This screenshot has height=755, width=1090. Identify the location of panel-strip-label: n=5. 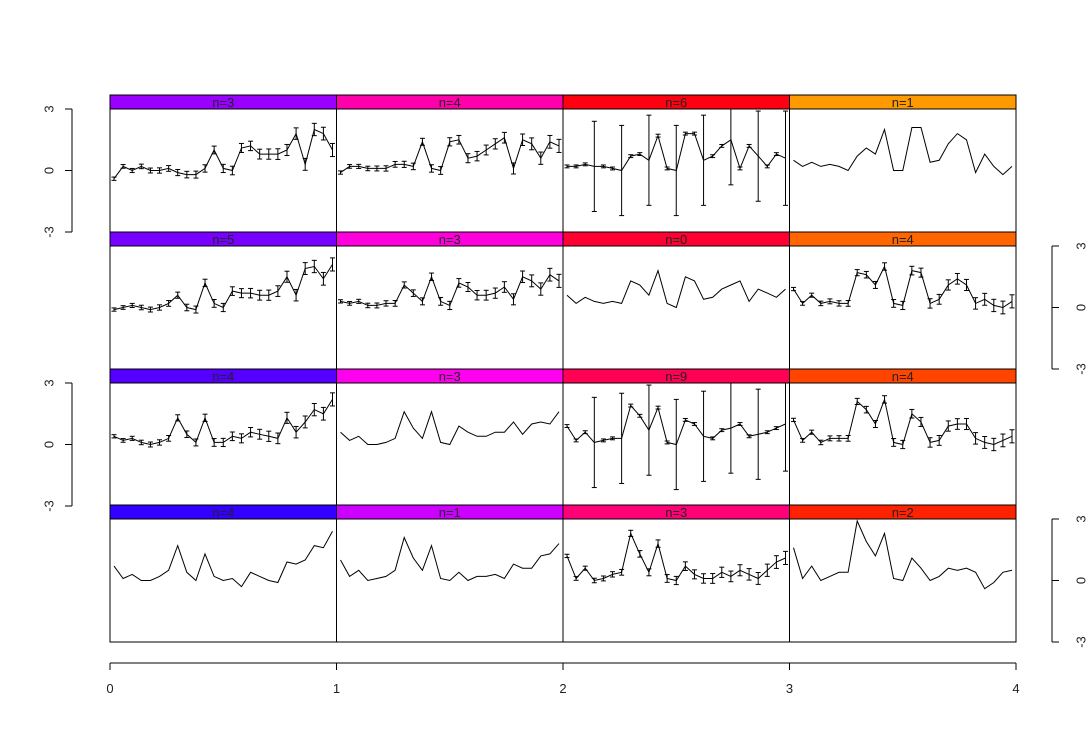
(223, 239).